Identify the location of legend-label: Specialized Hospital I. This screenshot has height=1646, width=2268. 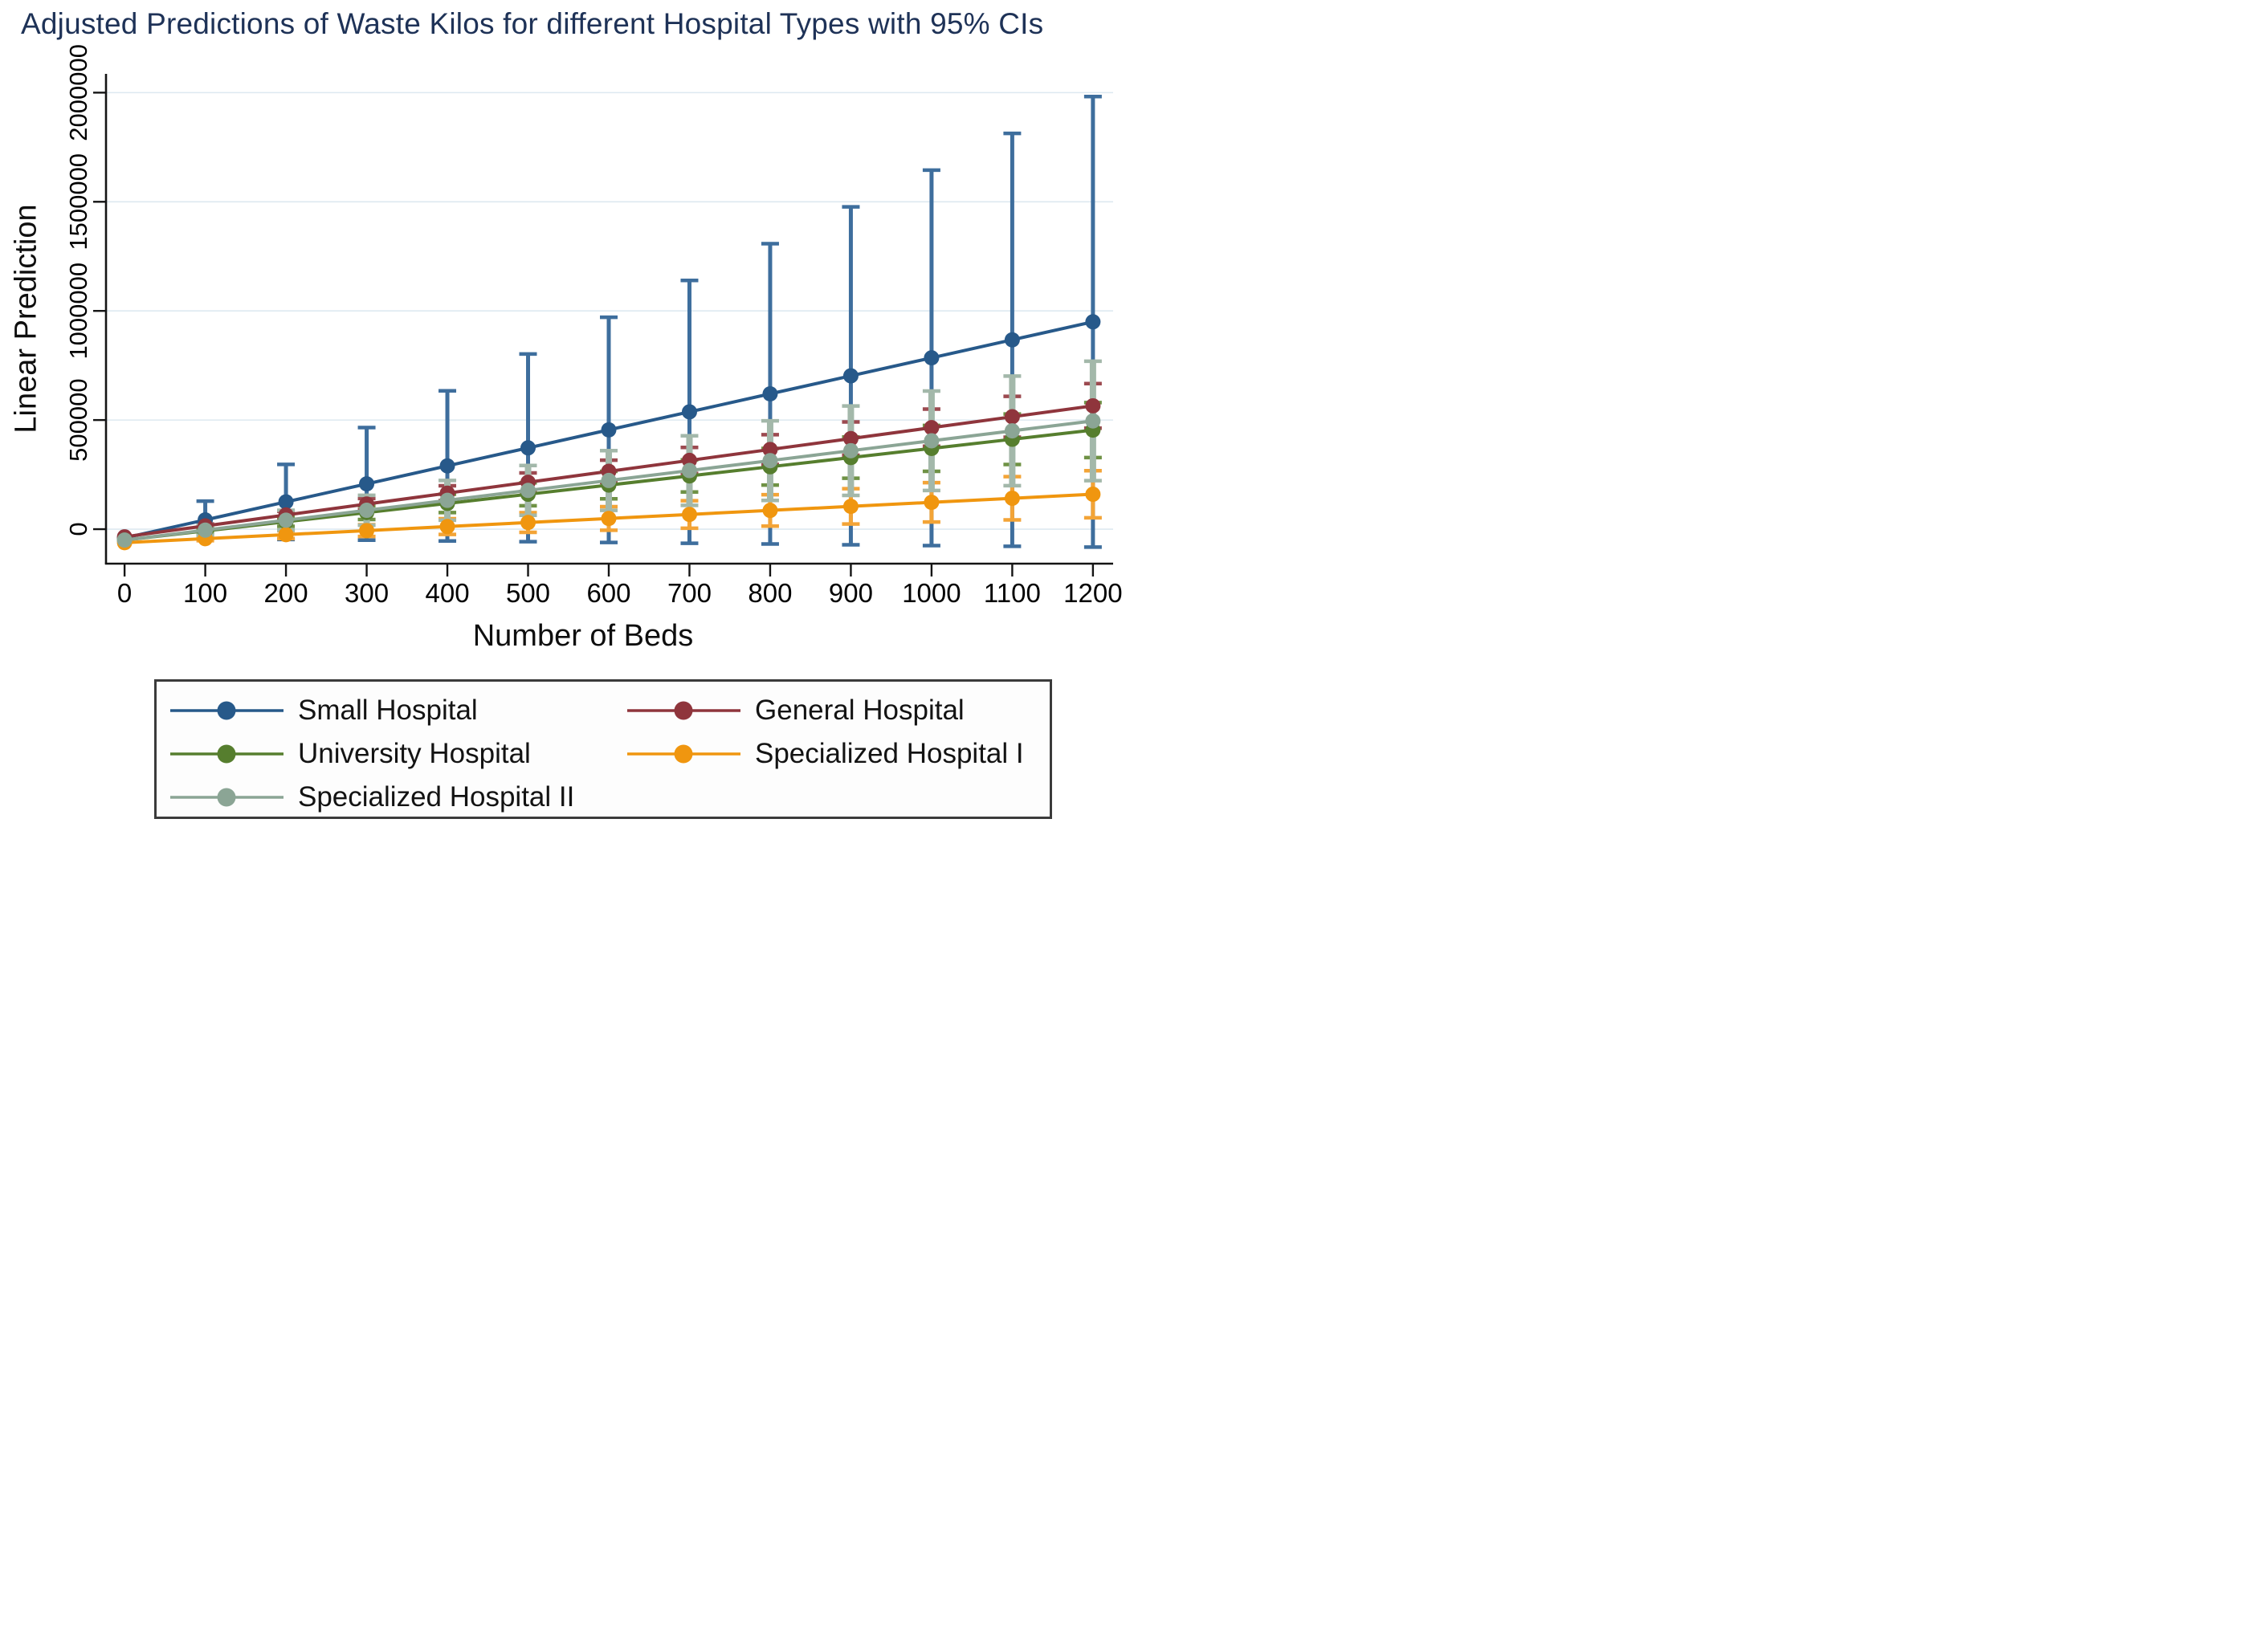
(889, 753).